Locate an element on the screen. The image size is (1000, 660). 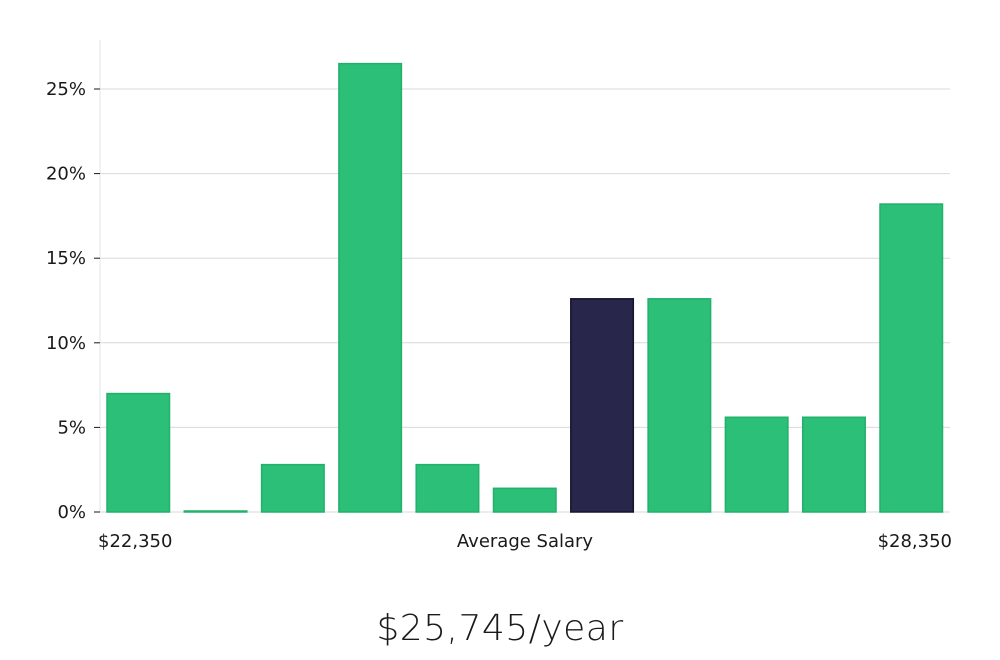
y-tick-label: 5% is located at coordinates (71, 427).